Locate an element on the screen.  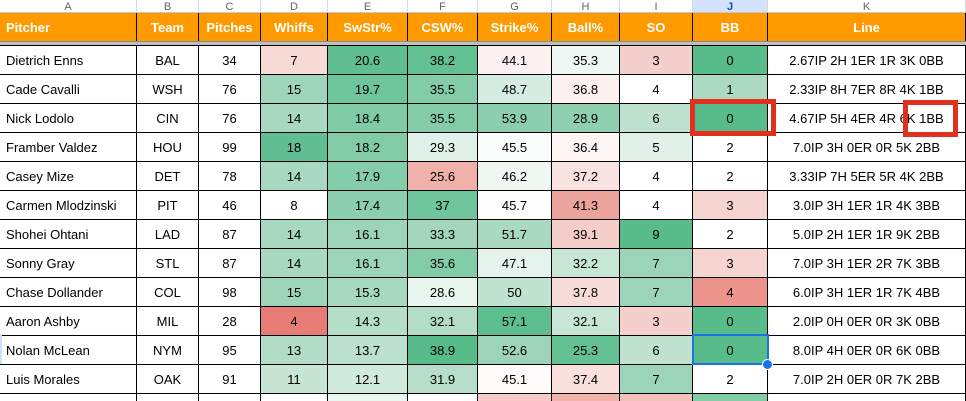
cell-pitches: 87 is located at coordinates (230, 234).